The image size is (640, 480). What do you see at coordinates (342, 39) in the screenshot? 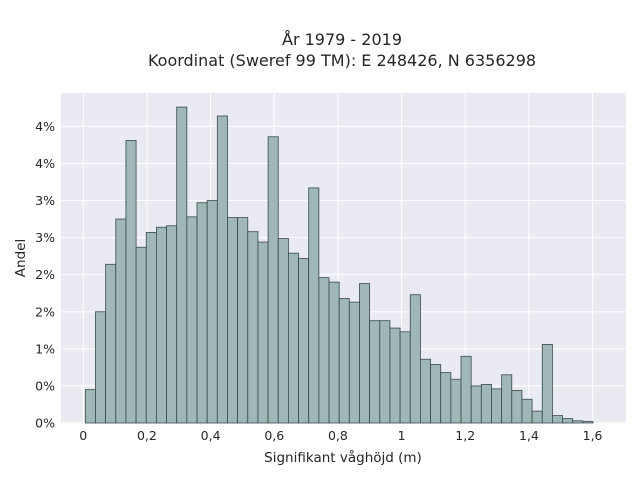
I see `chart-title-line-1: År 1979 - 2019` at bounding box center [342, 39].